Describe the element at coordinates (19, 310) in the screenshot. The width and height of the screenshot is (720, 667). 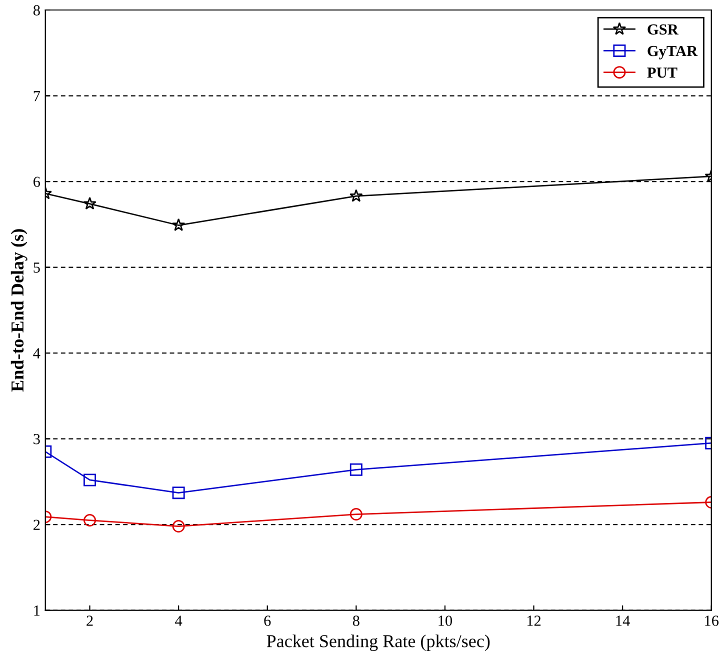
I see `y-axis-title: End-to-End Delay (s)` at that location.